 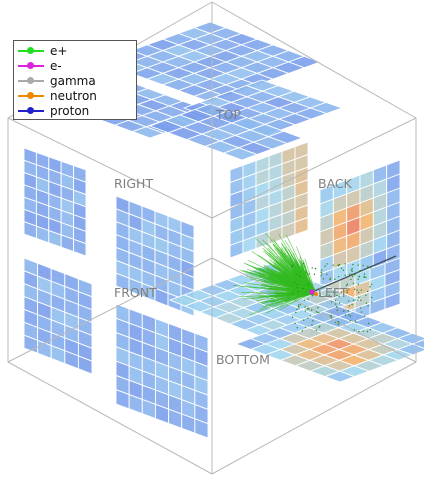 I want to click on cube-edge, so click(x=314, y=418).